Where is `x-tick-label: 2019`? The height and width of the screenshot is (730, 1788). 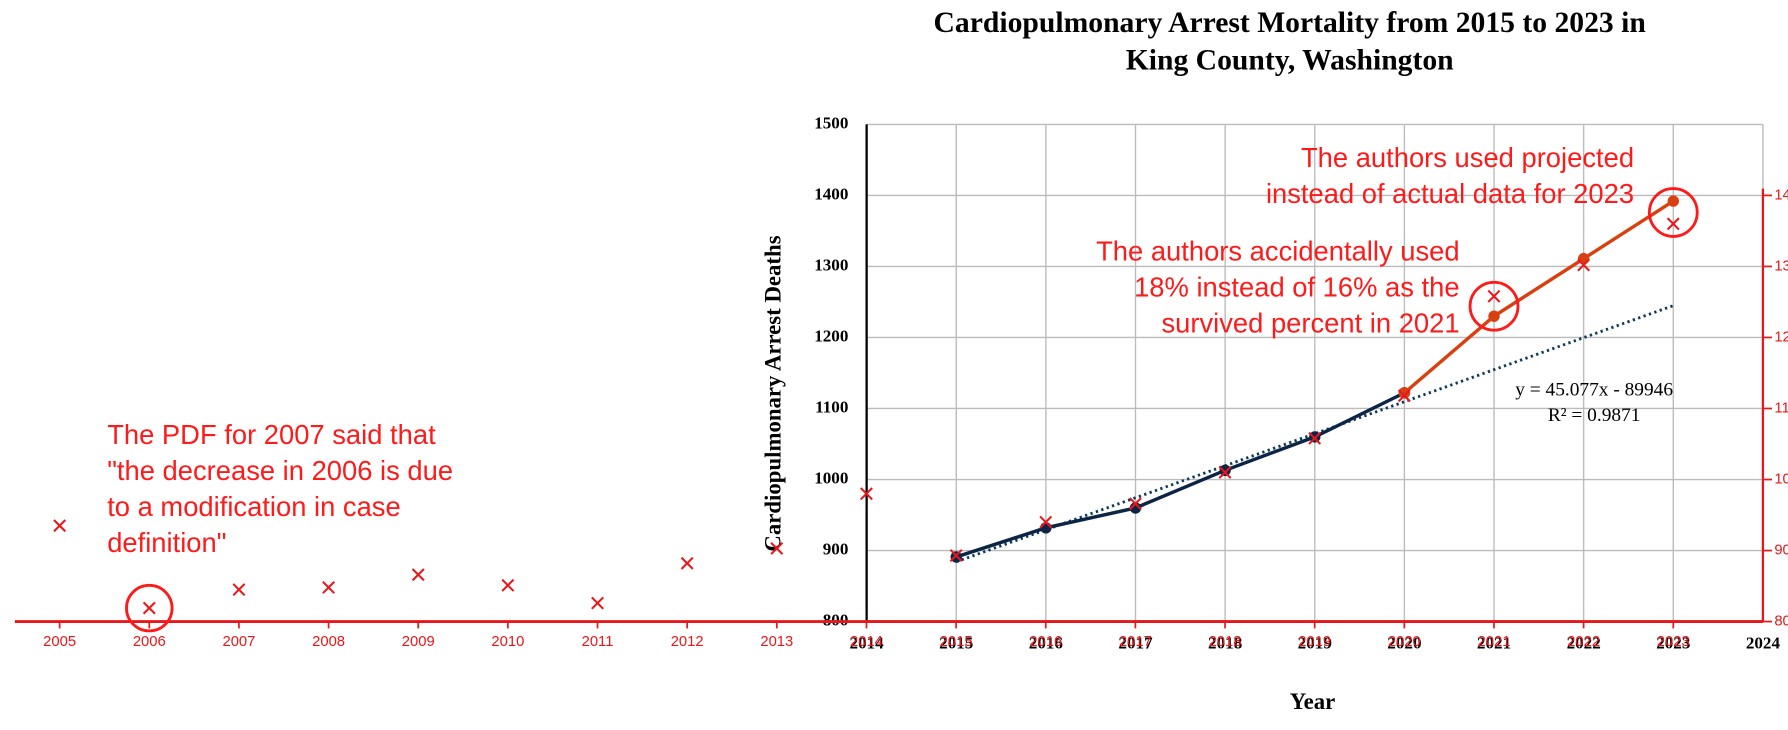 x-tick-label: 2019 is located at coordinates (1315, 642).